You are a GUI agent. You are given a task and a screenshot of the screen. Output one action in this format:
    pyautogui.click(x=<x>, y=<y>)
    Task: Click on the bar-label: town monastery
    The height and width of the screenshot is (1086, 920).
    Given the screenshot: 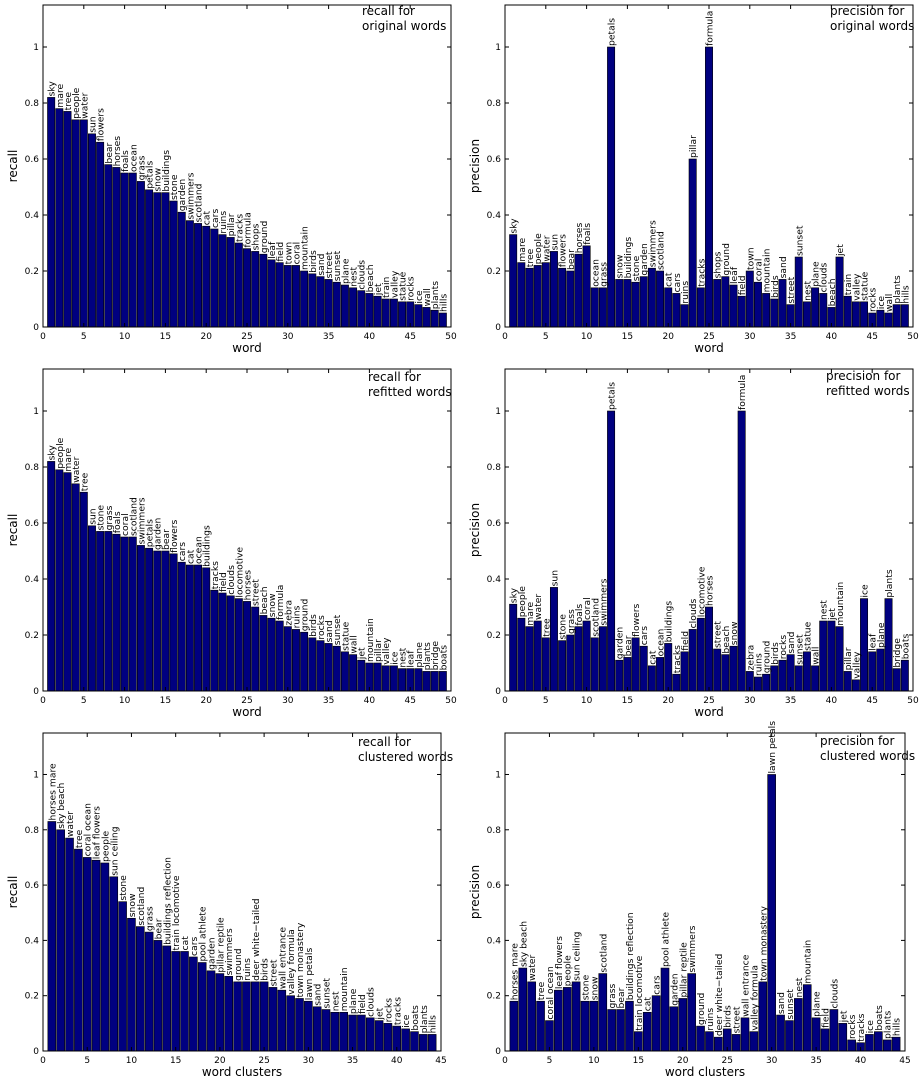 What is the action you would take?
    pyautogui.click(x=763, y=943)
    